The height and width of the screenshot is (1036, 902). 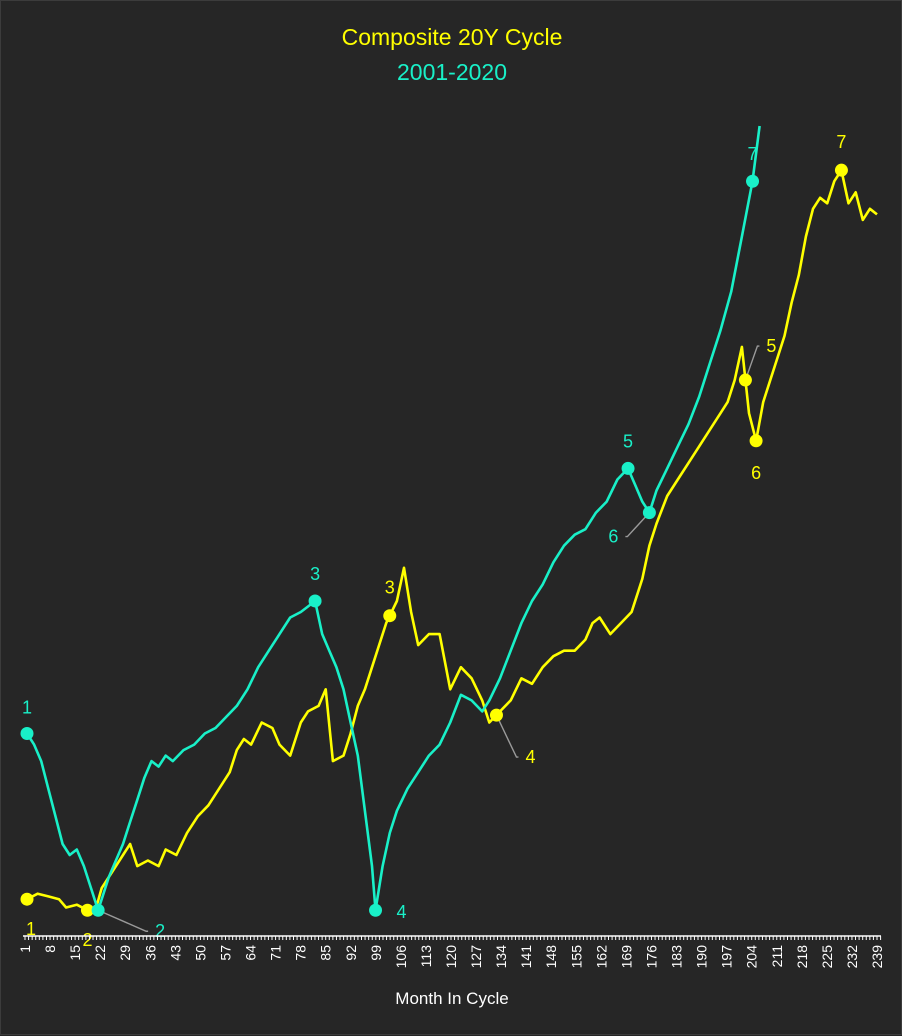 I want to click on marker-label-yellow-4: 4, so click(x=530, y=757).